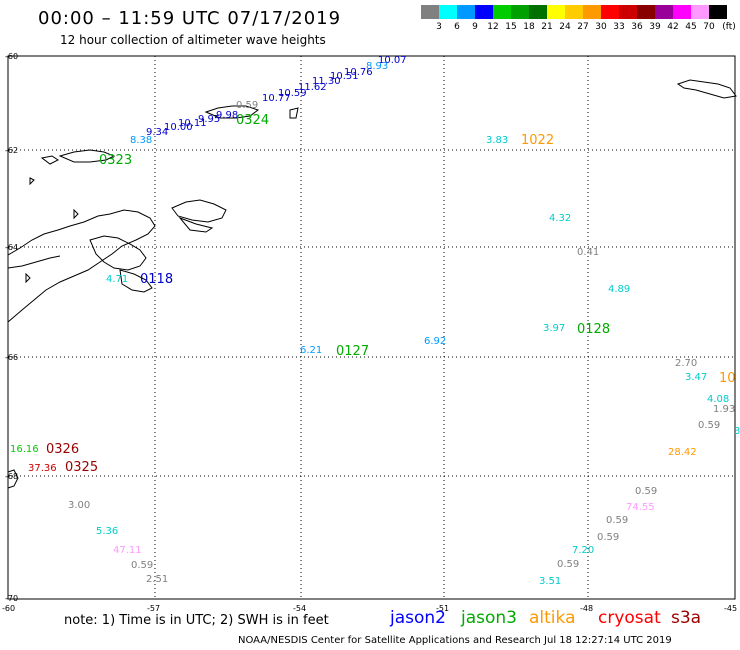  What do you see at coordinates (637, 27) in the screenshot?
I see `colorbar-label: 36` at bounding box center [637, 27].